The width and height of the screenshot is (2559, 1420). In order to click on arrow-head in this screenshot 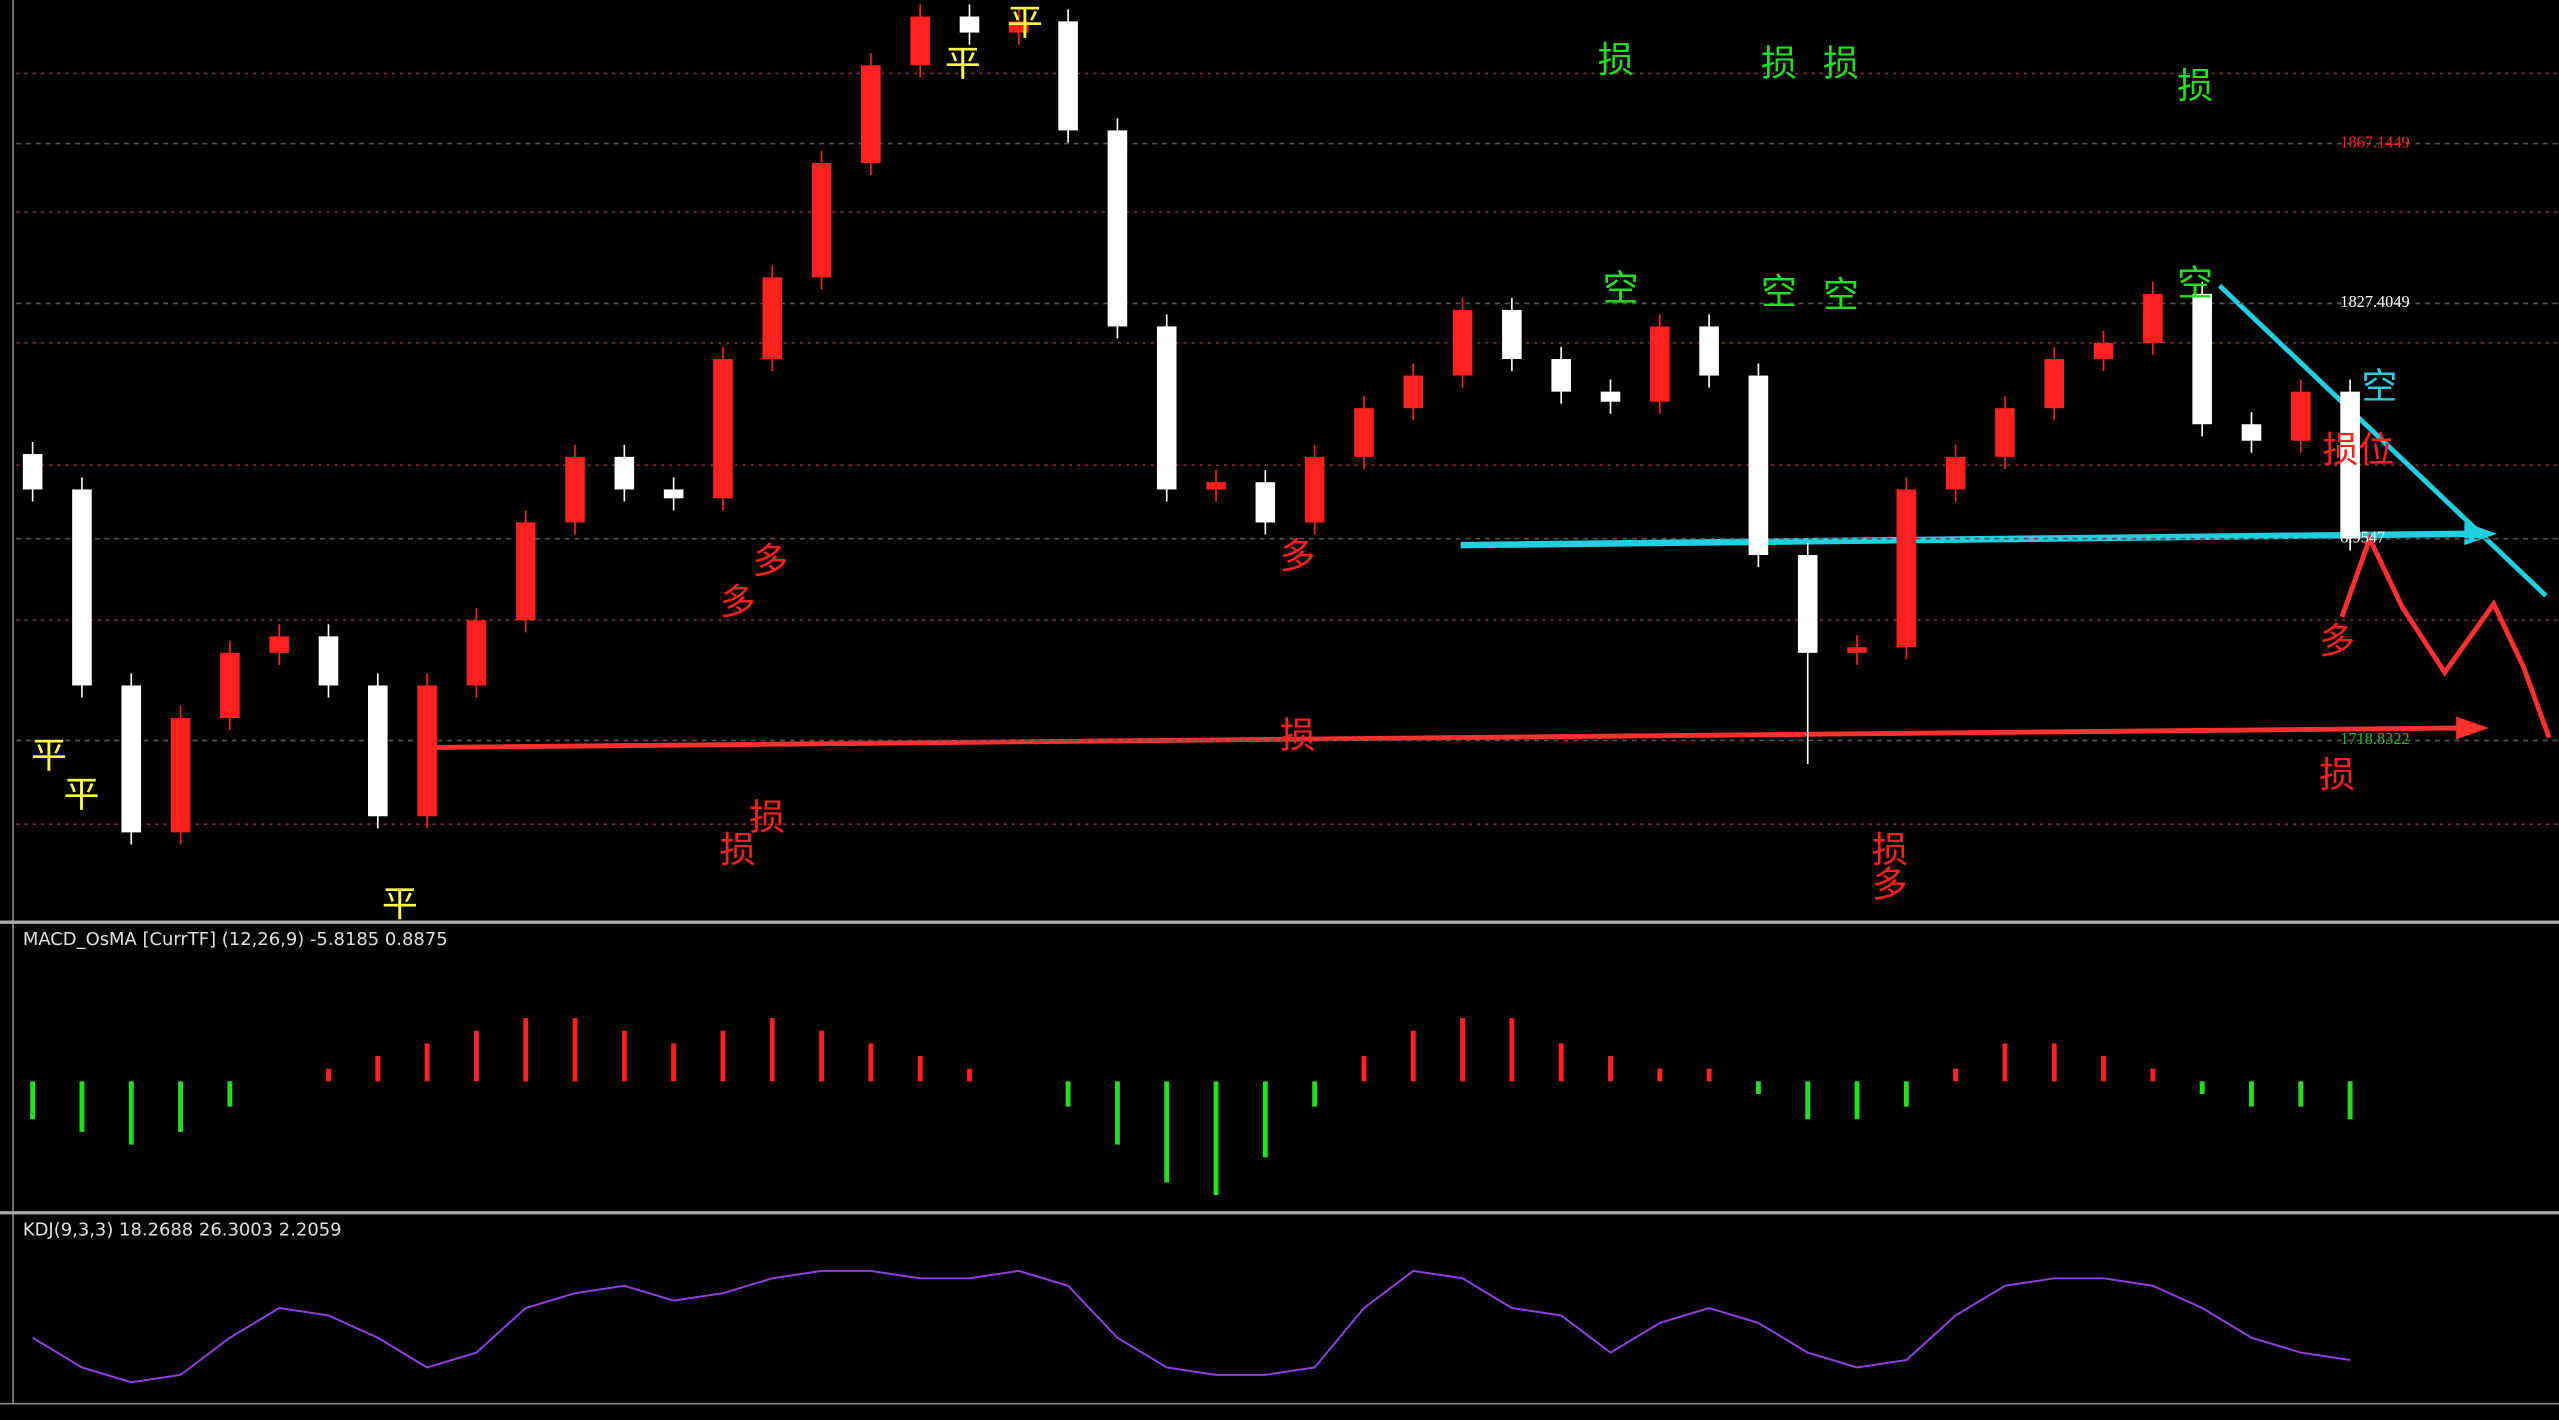, I will do `click(2472, 728)`.